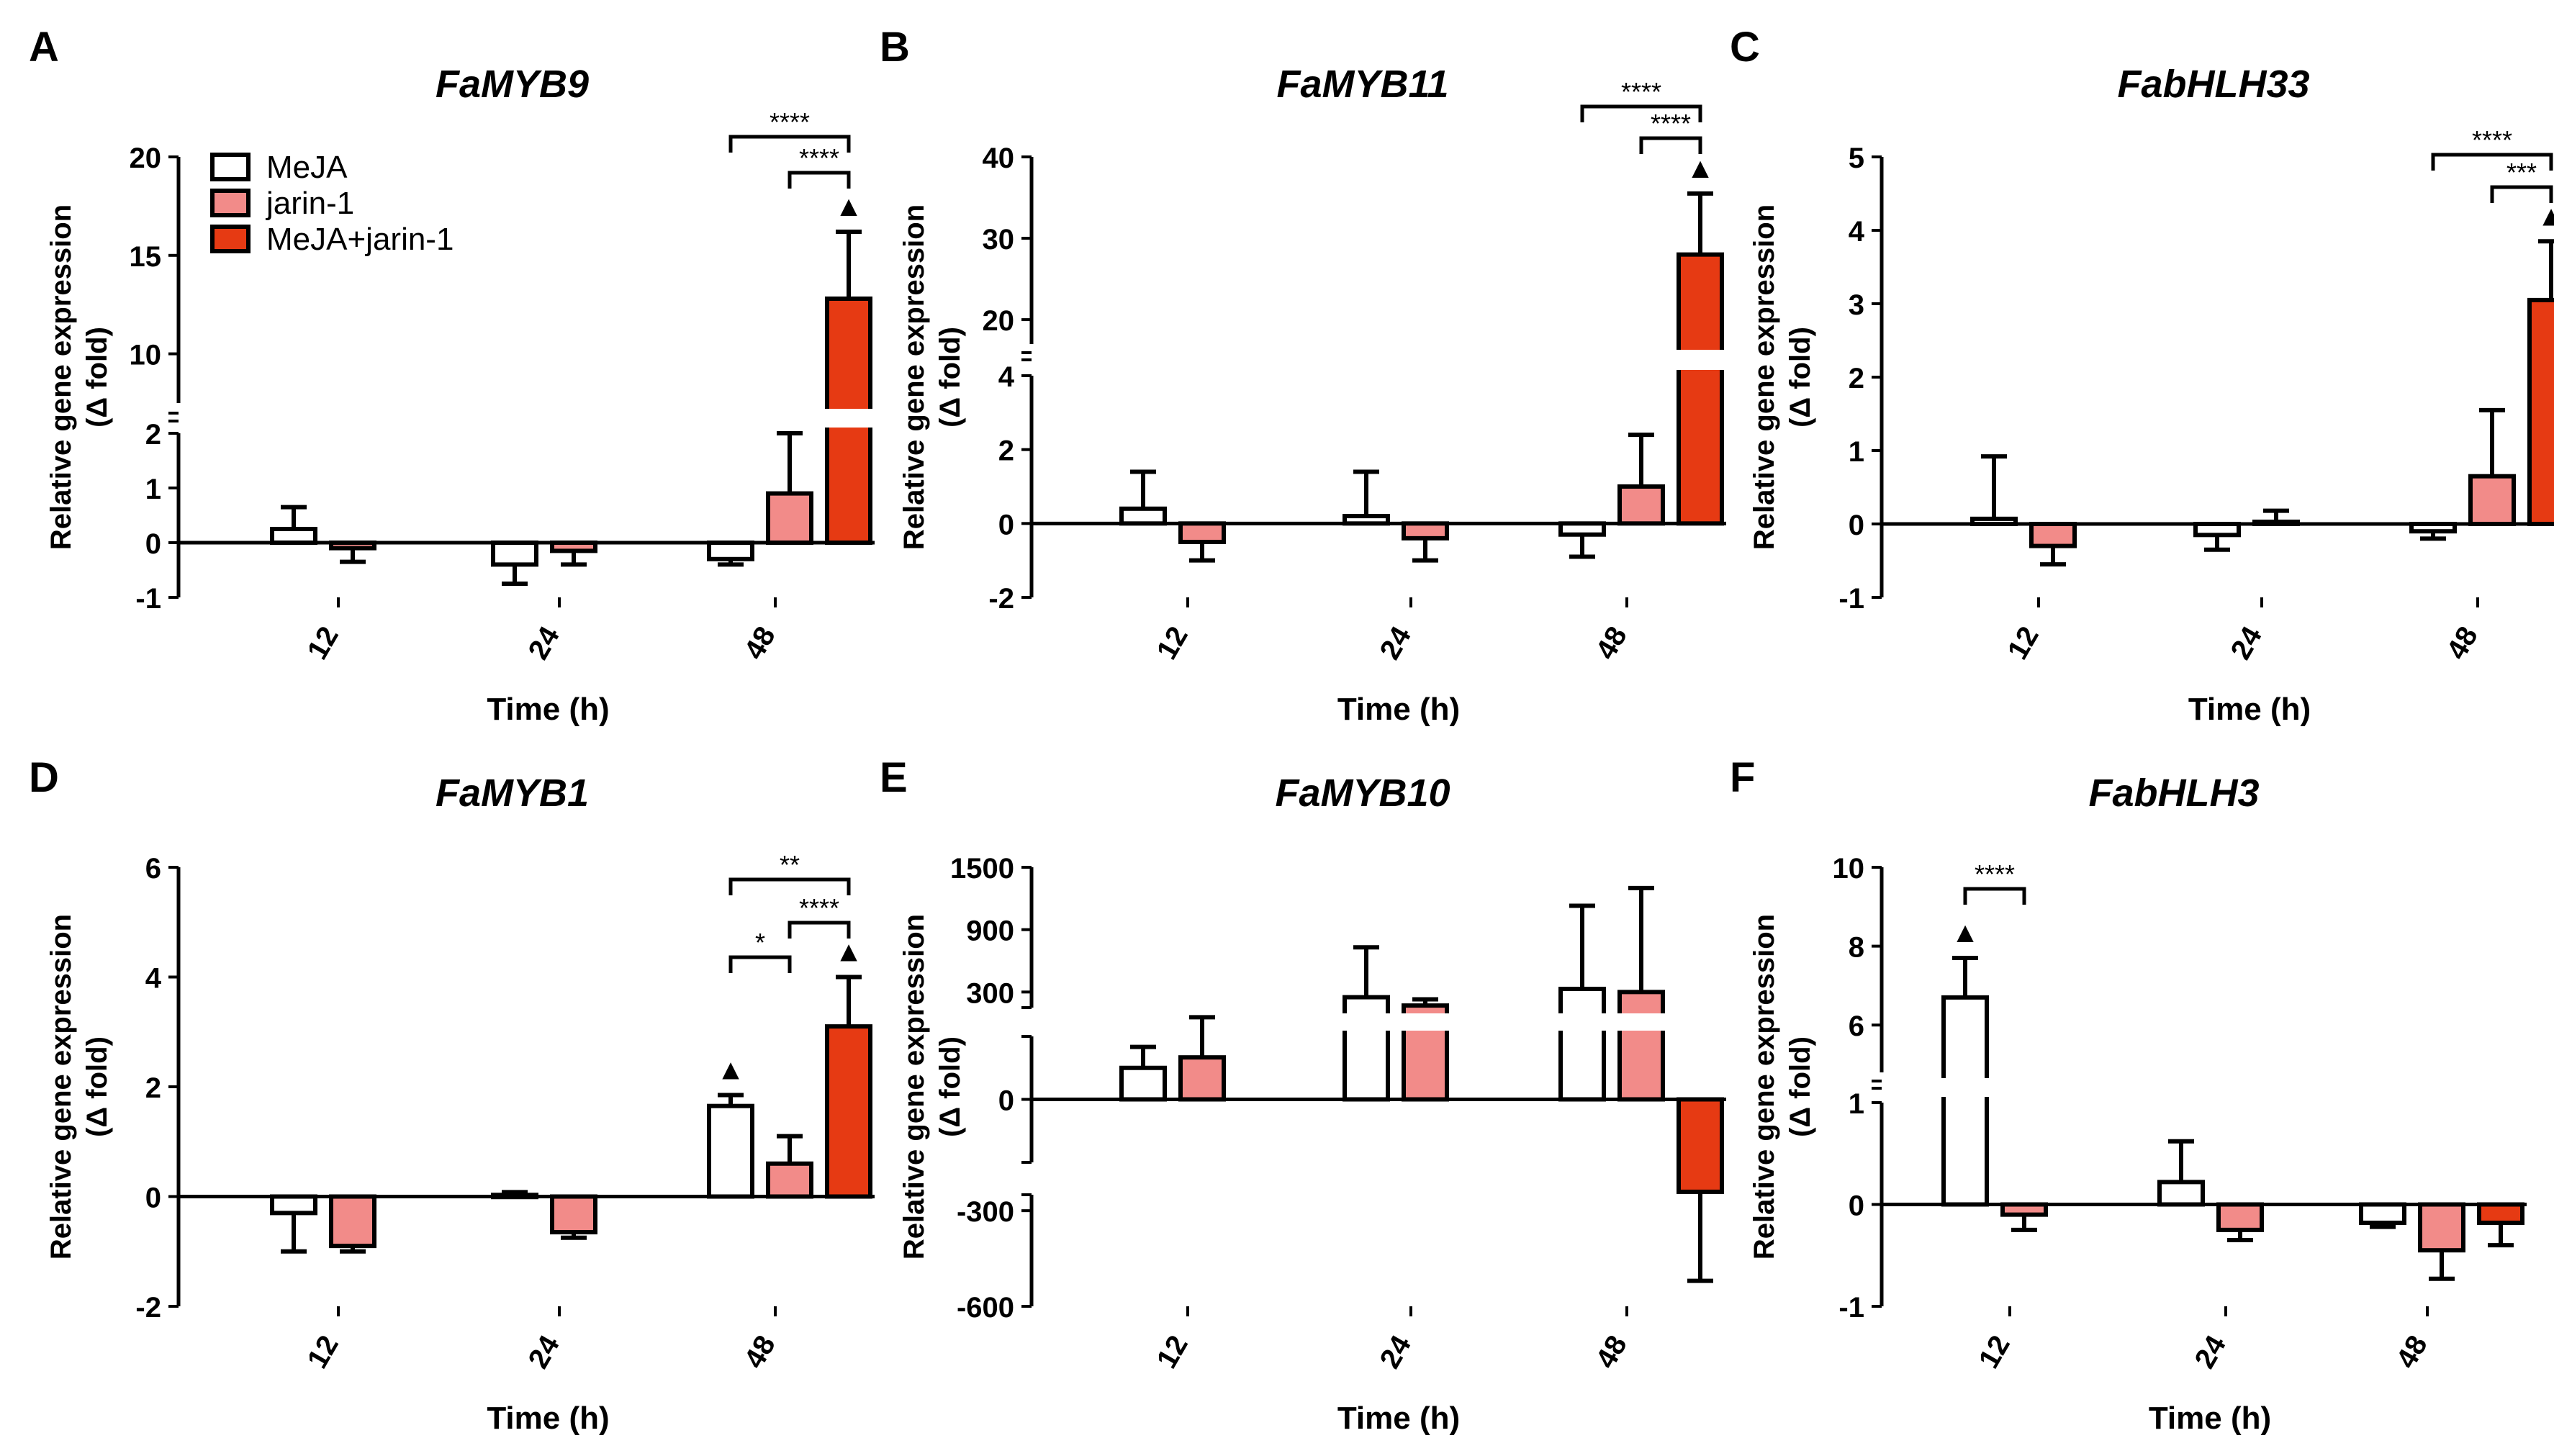 The width and height of the screenshot is (2554, 1456). What do you see at coordinates (2213, 84) in the screenshot?
I see `panel-title: FabHLH33` at bounding box center [2213, 84].